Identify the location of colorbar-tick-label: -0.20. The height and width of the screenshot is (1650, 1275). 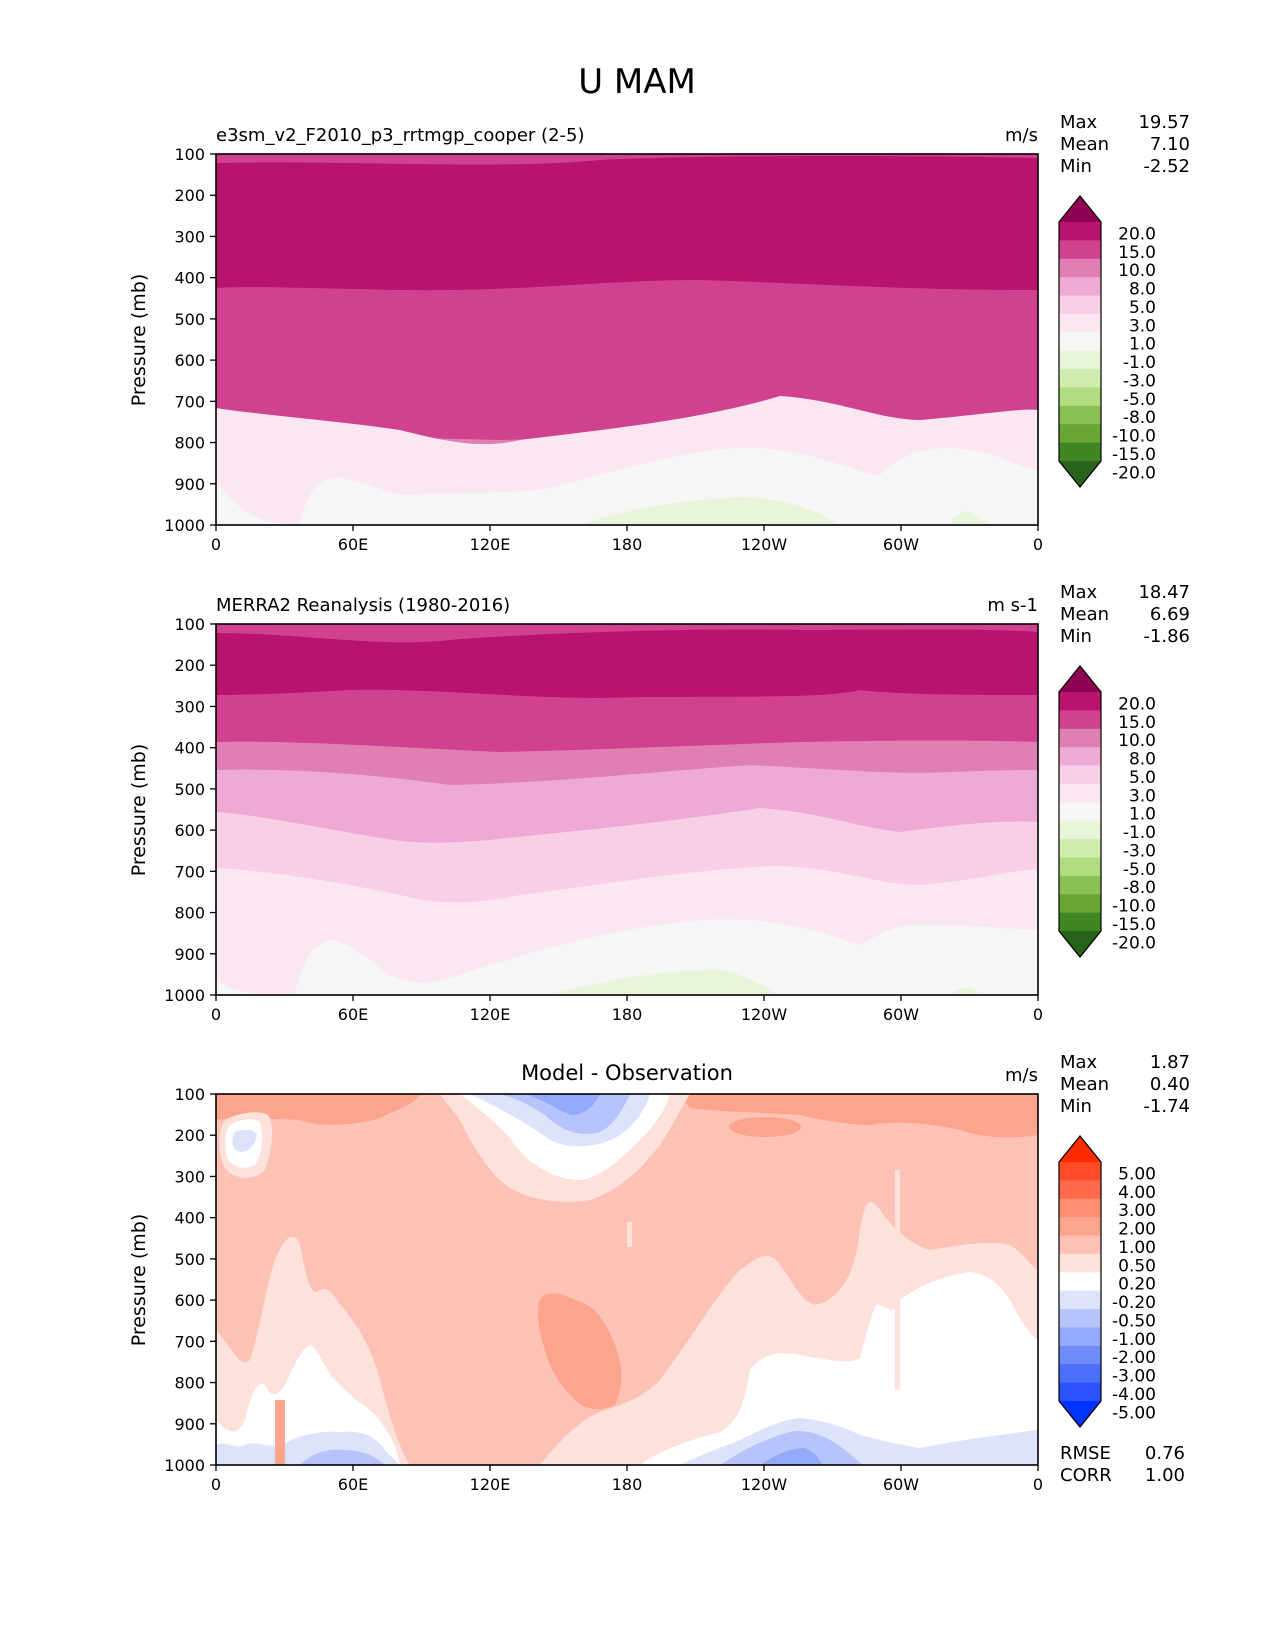
(1134, 1303).